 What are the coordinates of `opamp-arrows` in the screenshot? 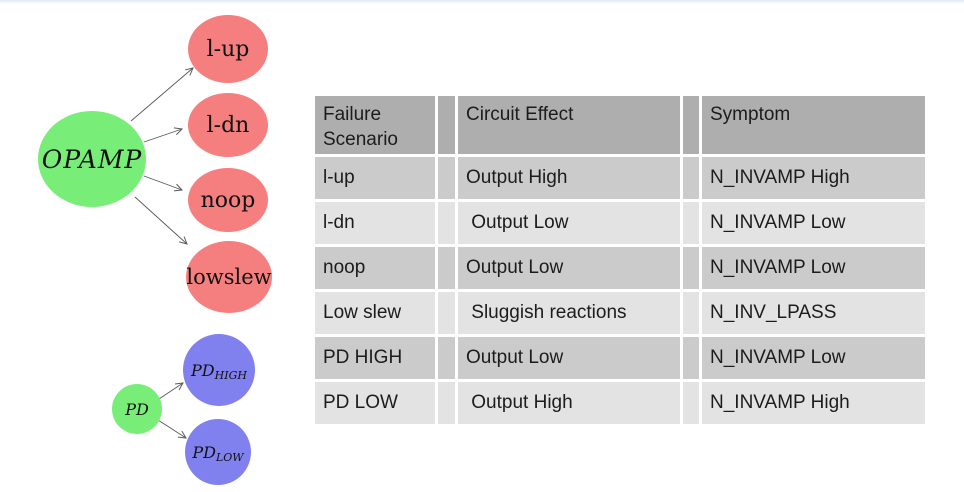 It's located at (162, 156).